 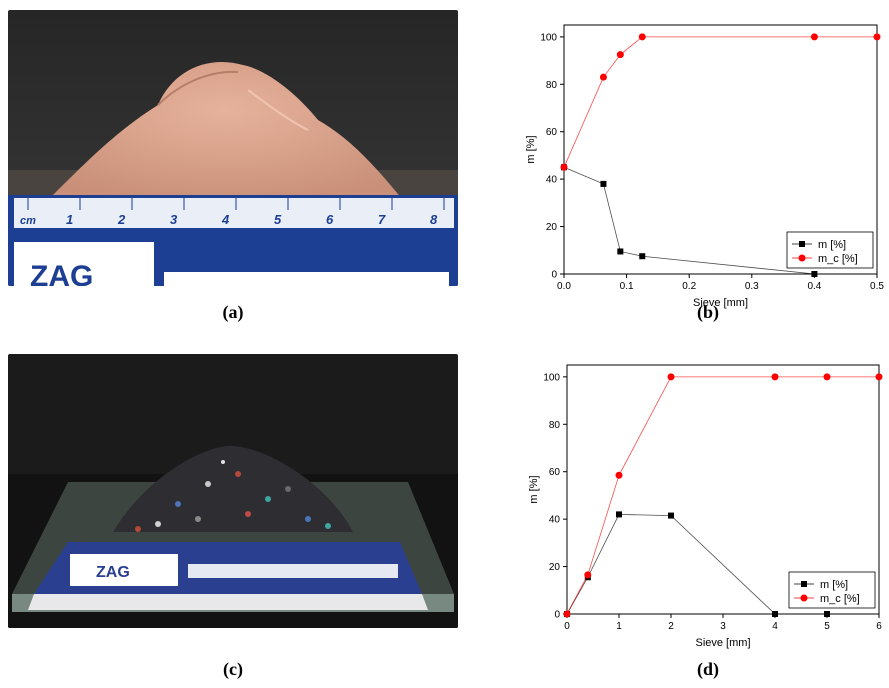 I want to click on series-line-m-c, so click(x=720, y=102).